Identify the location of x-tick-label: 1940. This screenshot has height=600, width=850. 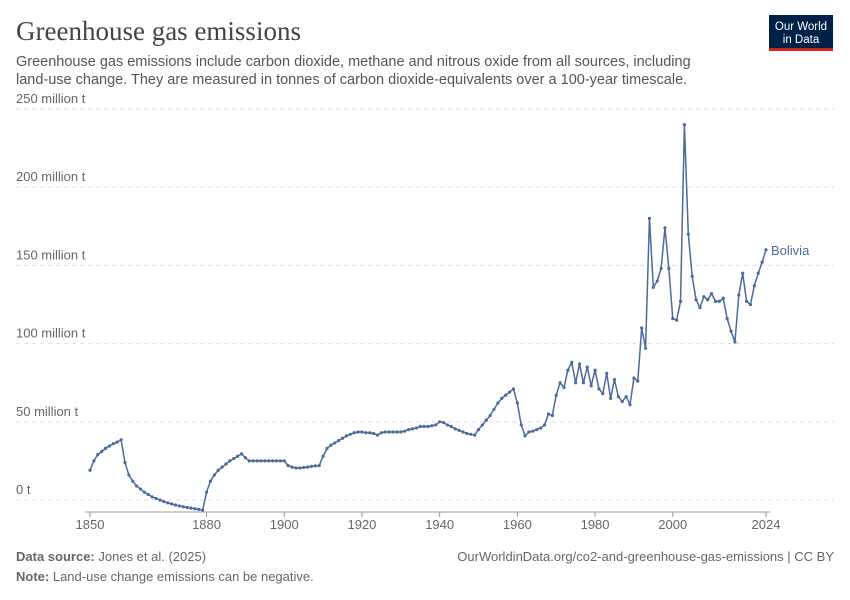
(439, 524).